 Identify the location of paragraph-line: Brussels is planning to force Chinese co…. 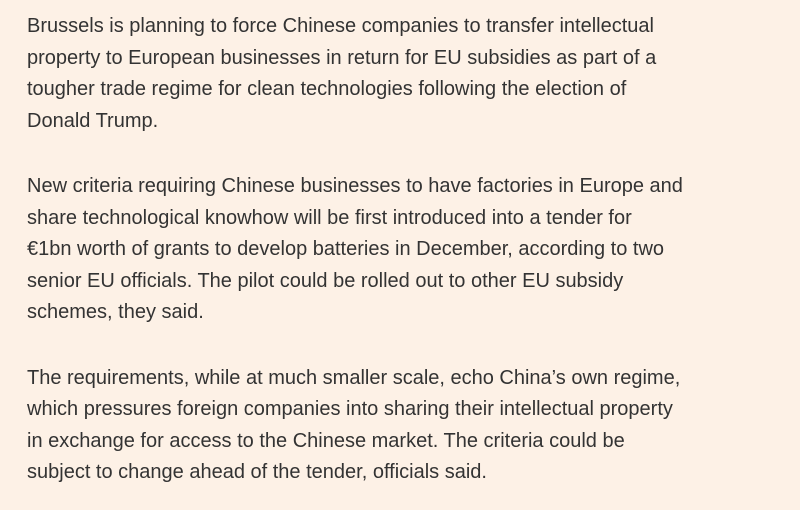
(340, 26).